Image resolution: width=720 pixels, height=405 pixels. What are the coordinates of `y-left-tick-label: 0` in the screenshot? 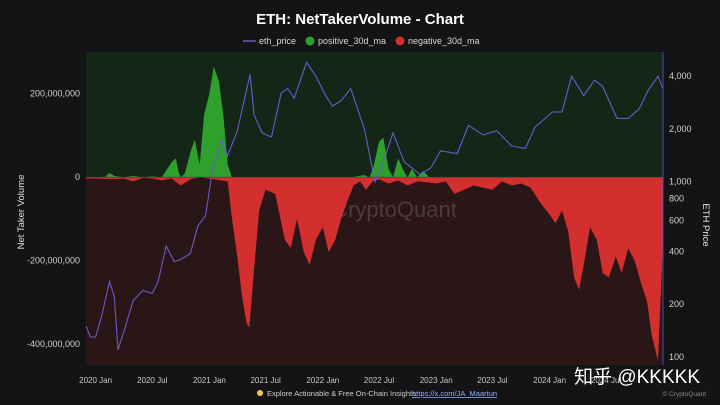 It's located at (77, 177).